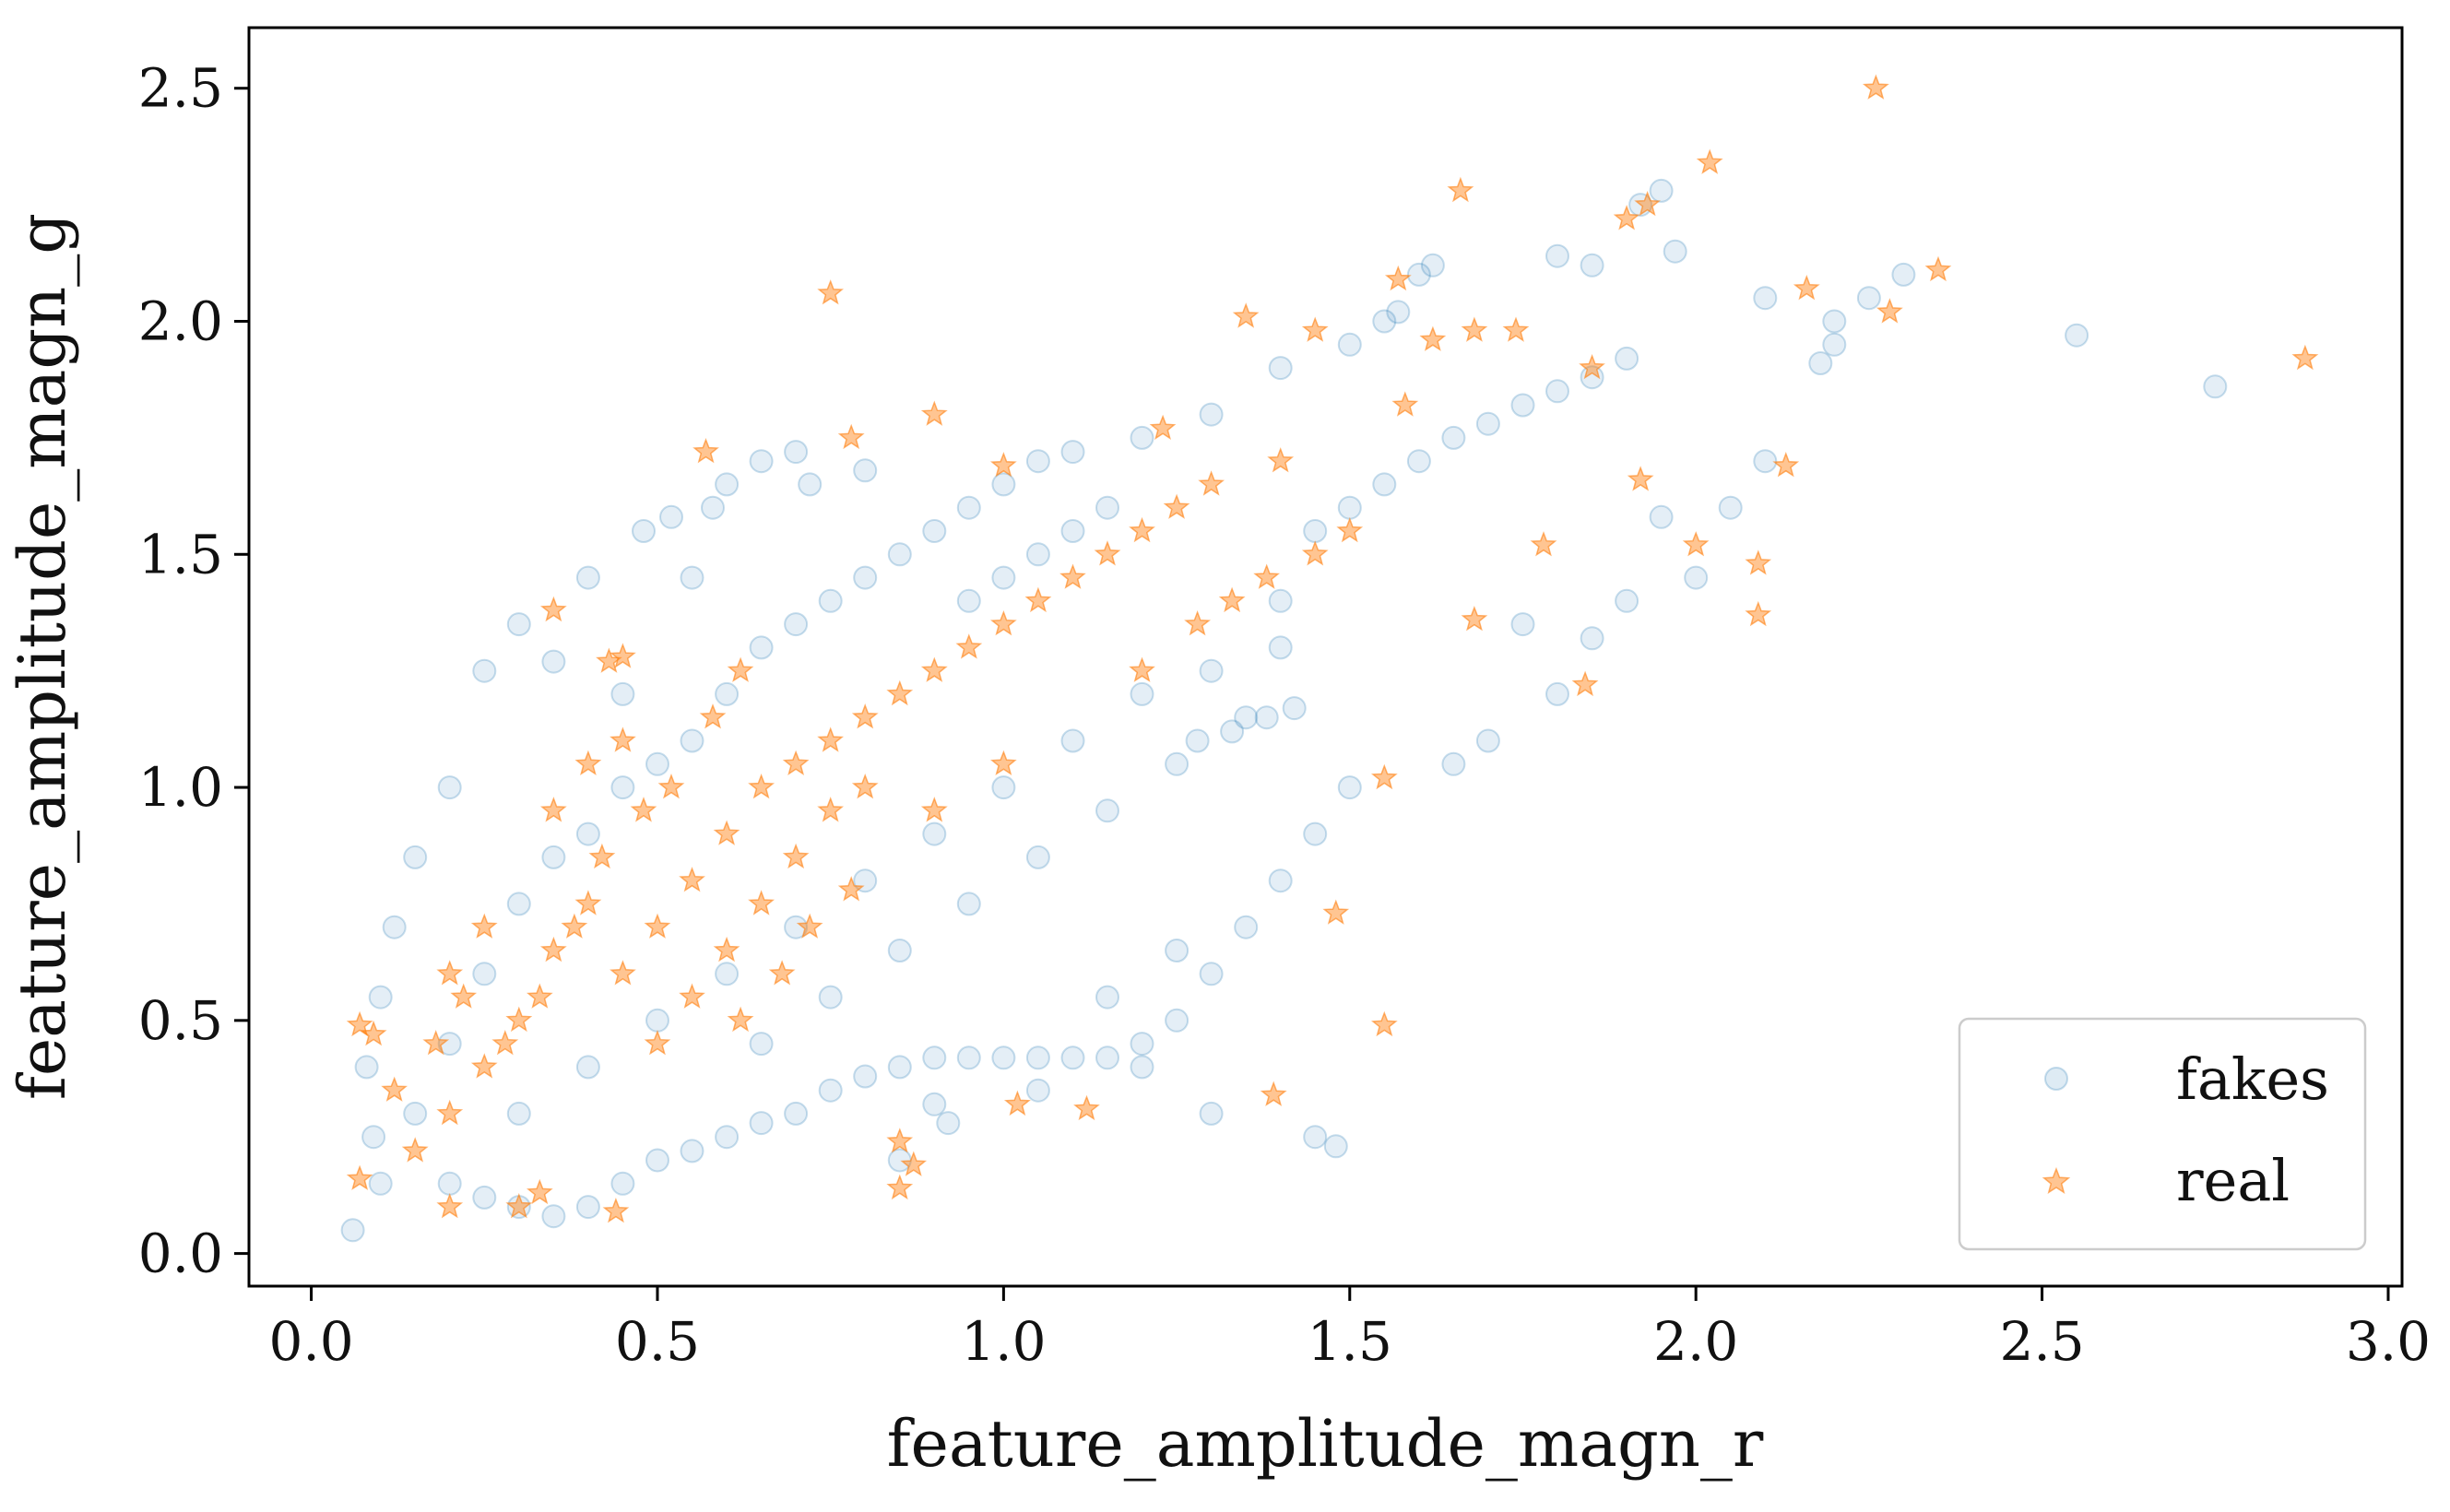 Image resolution: width=2450 pixels, height=1512 pixels. What do you see at coordinates (1350, 1341) in the screenshot?
I see `x-tick-label: 1.5` at bounding box center [1350, 1341].